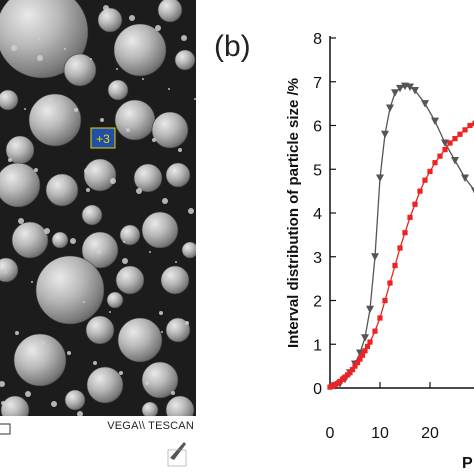  Describe the element at coordinates (317, 258) in the screenshot. I see `y-tick-label: 3` at that location.